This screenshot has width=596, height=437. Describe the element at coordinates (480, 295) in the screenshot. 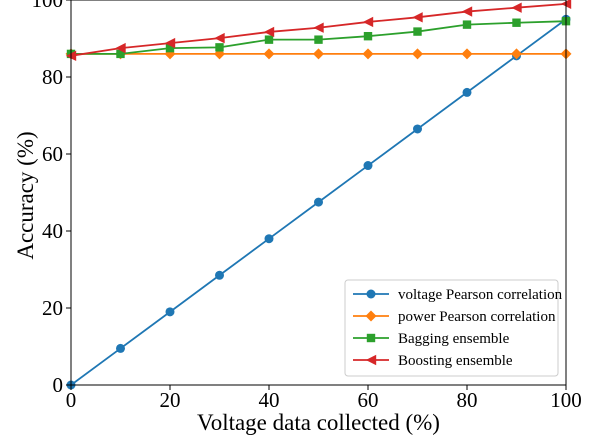

I see `legend-label-0: voltage Pearson correlation` at that location.